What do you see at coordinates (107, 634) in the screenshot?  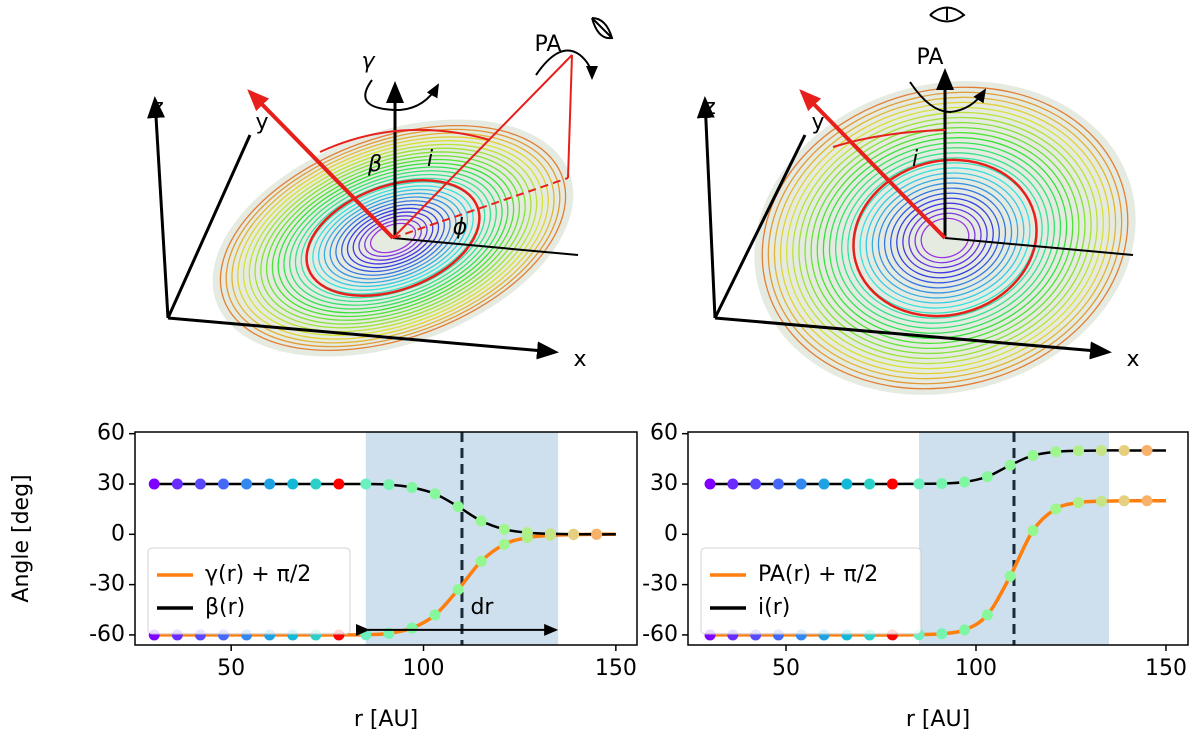 I see `y-tick-label: -60` at bounding box center [107, 634].